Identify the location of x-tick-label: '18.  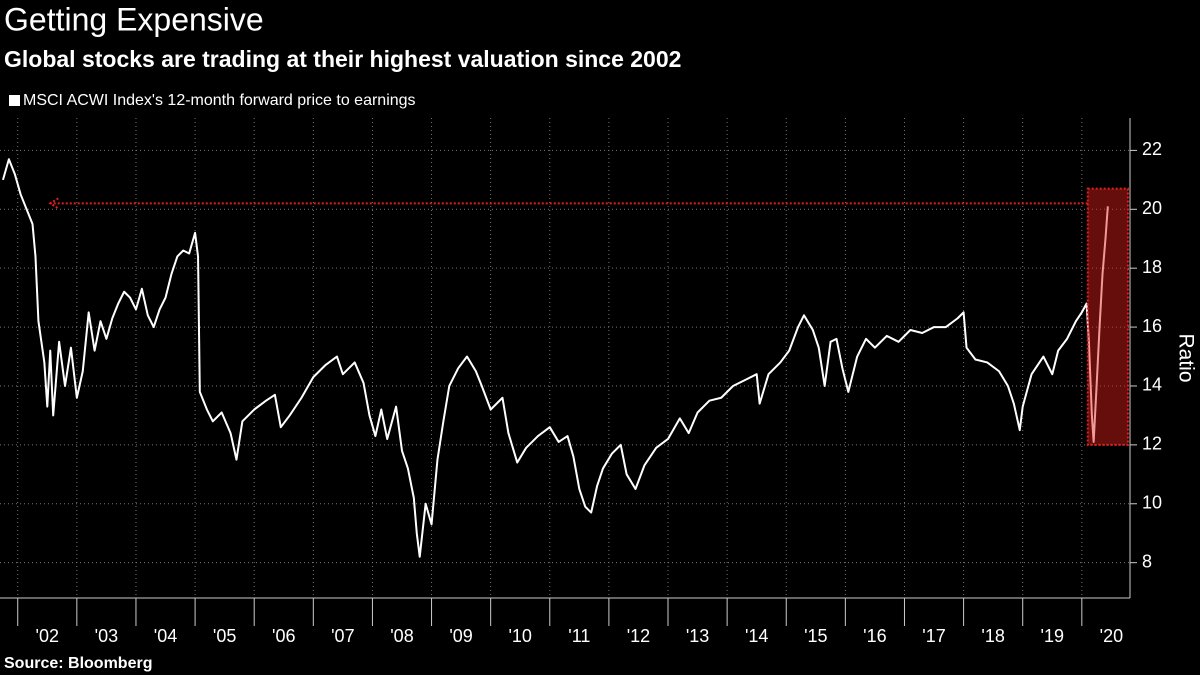
(992, 636).